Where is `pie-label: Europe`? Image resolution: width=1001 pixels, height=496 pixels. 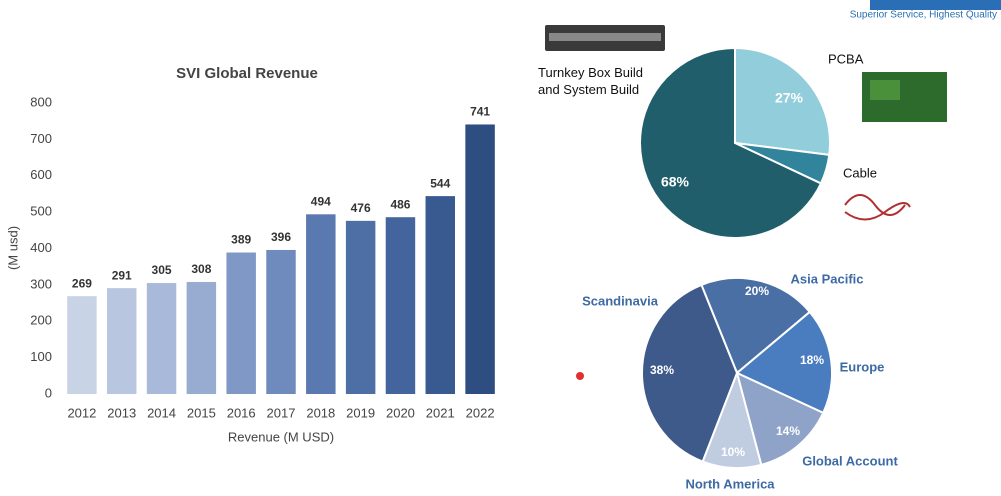 pie-label: Europe is located at coordinates (862, 366).